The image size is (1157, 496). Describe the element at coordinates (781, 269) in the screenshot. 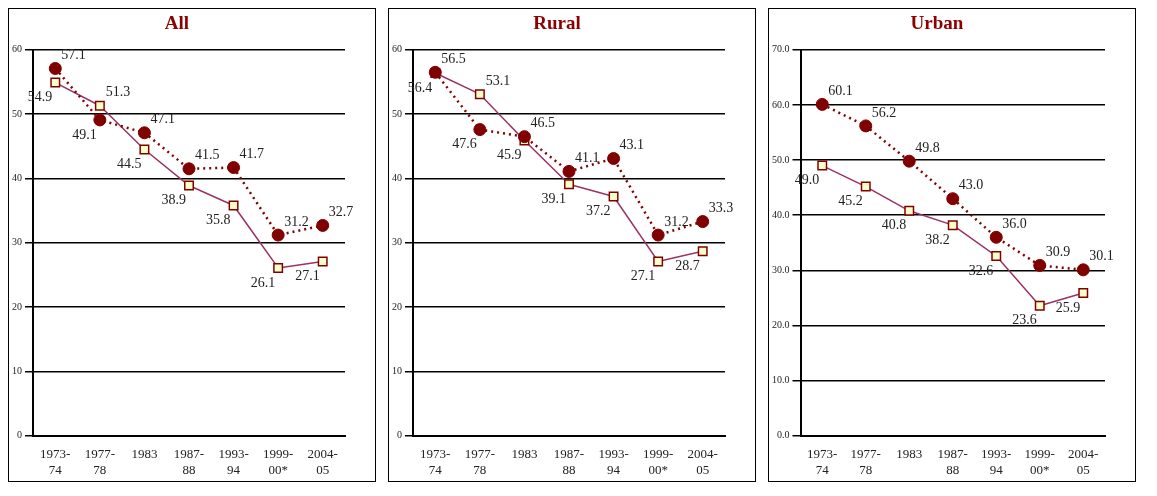

I see `y-tick-label: 30.0` at that location.